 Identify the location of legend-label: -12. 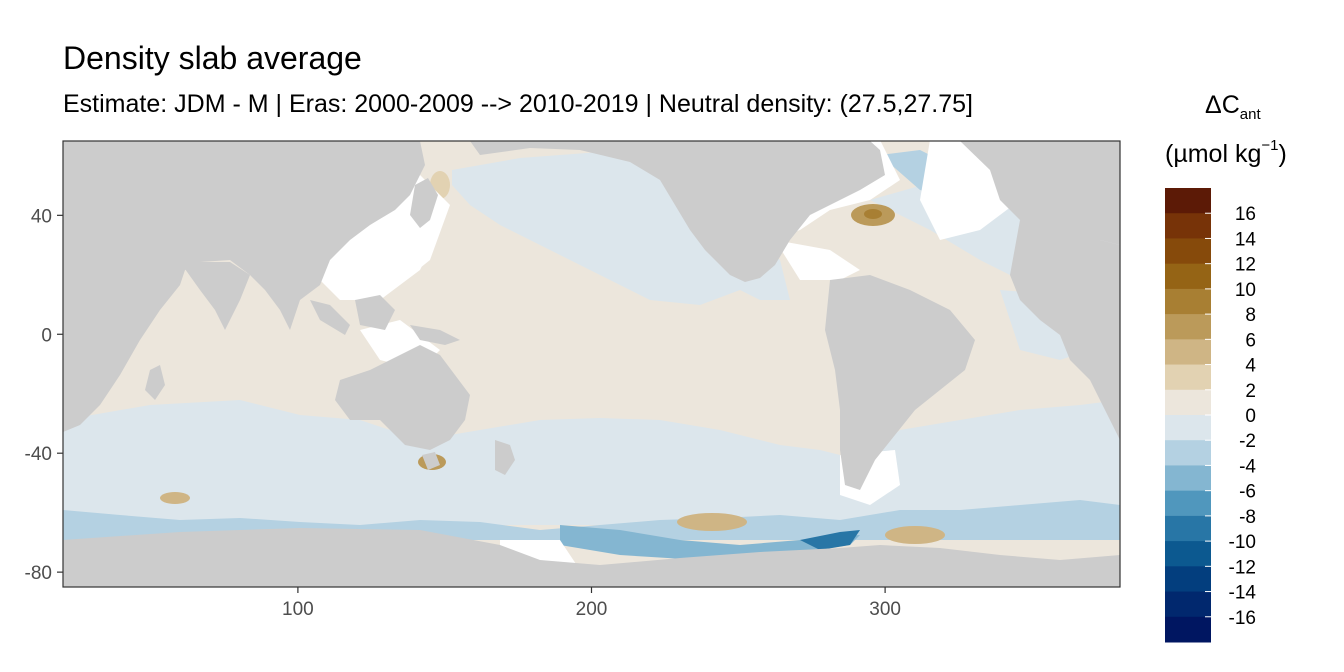
(1242, 567).